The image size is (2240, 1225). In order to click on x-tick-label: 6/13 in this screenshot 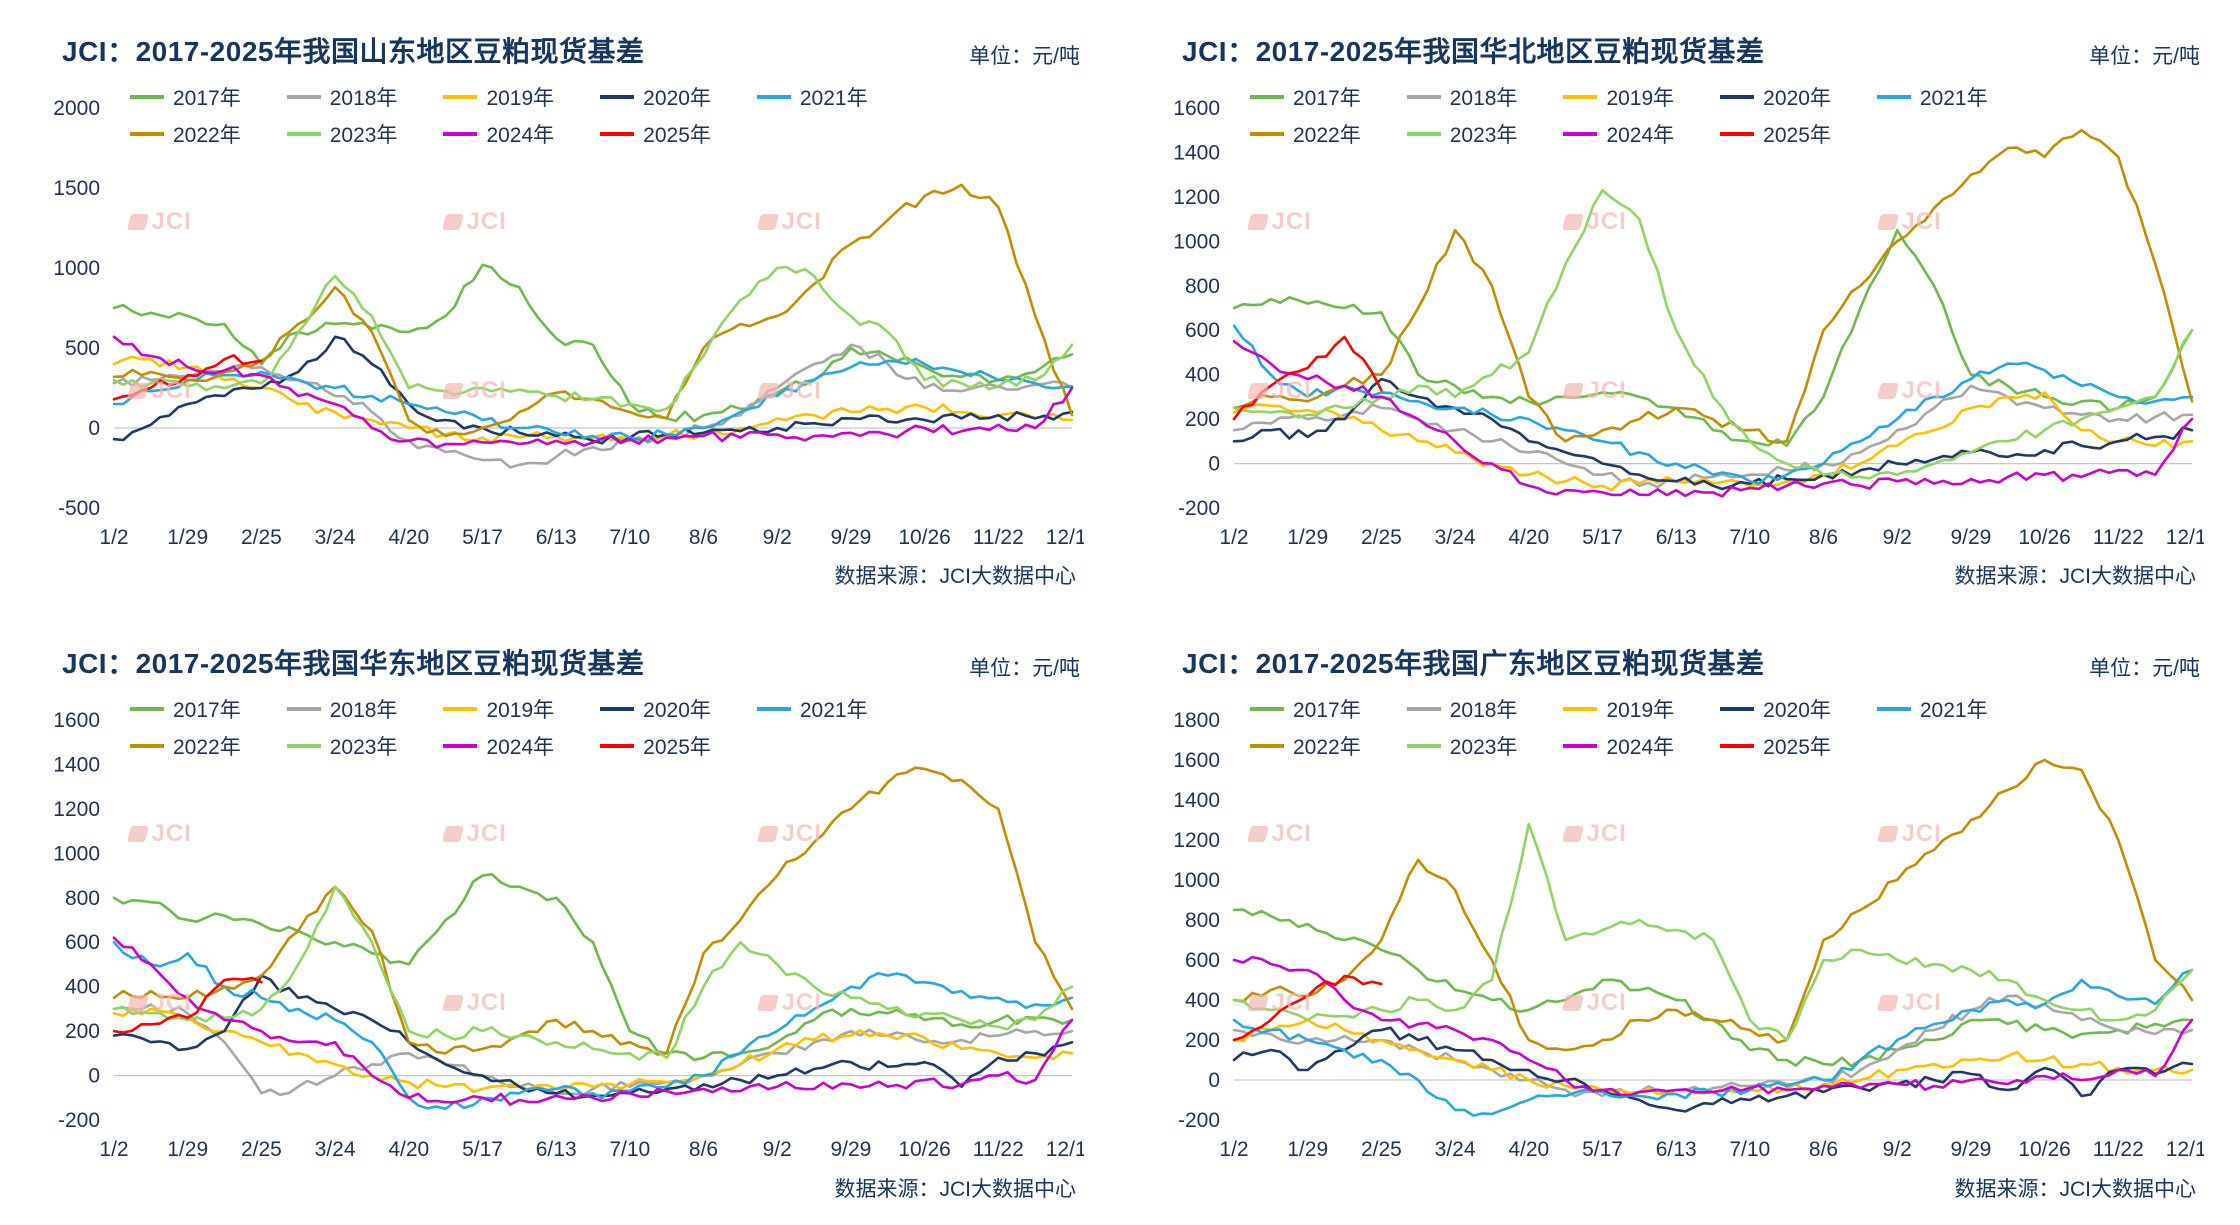, I will do `click(556, 537)`.